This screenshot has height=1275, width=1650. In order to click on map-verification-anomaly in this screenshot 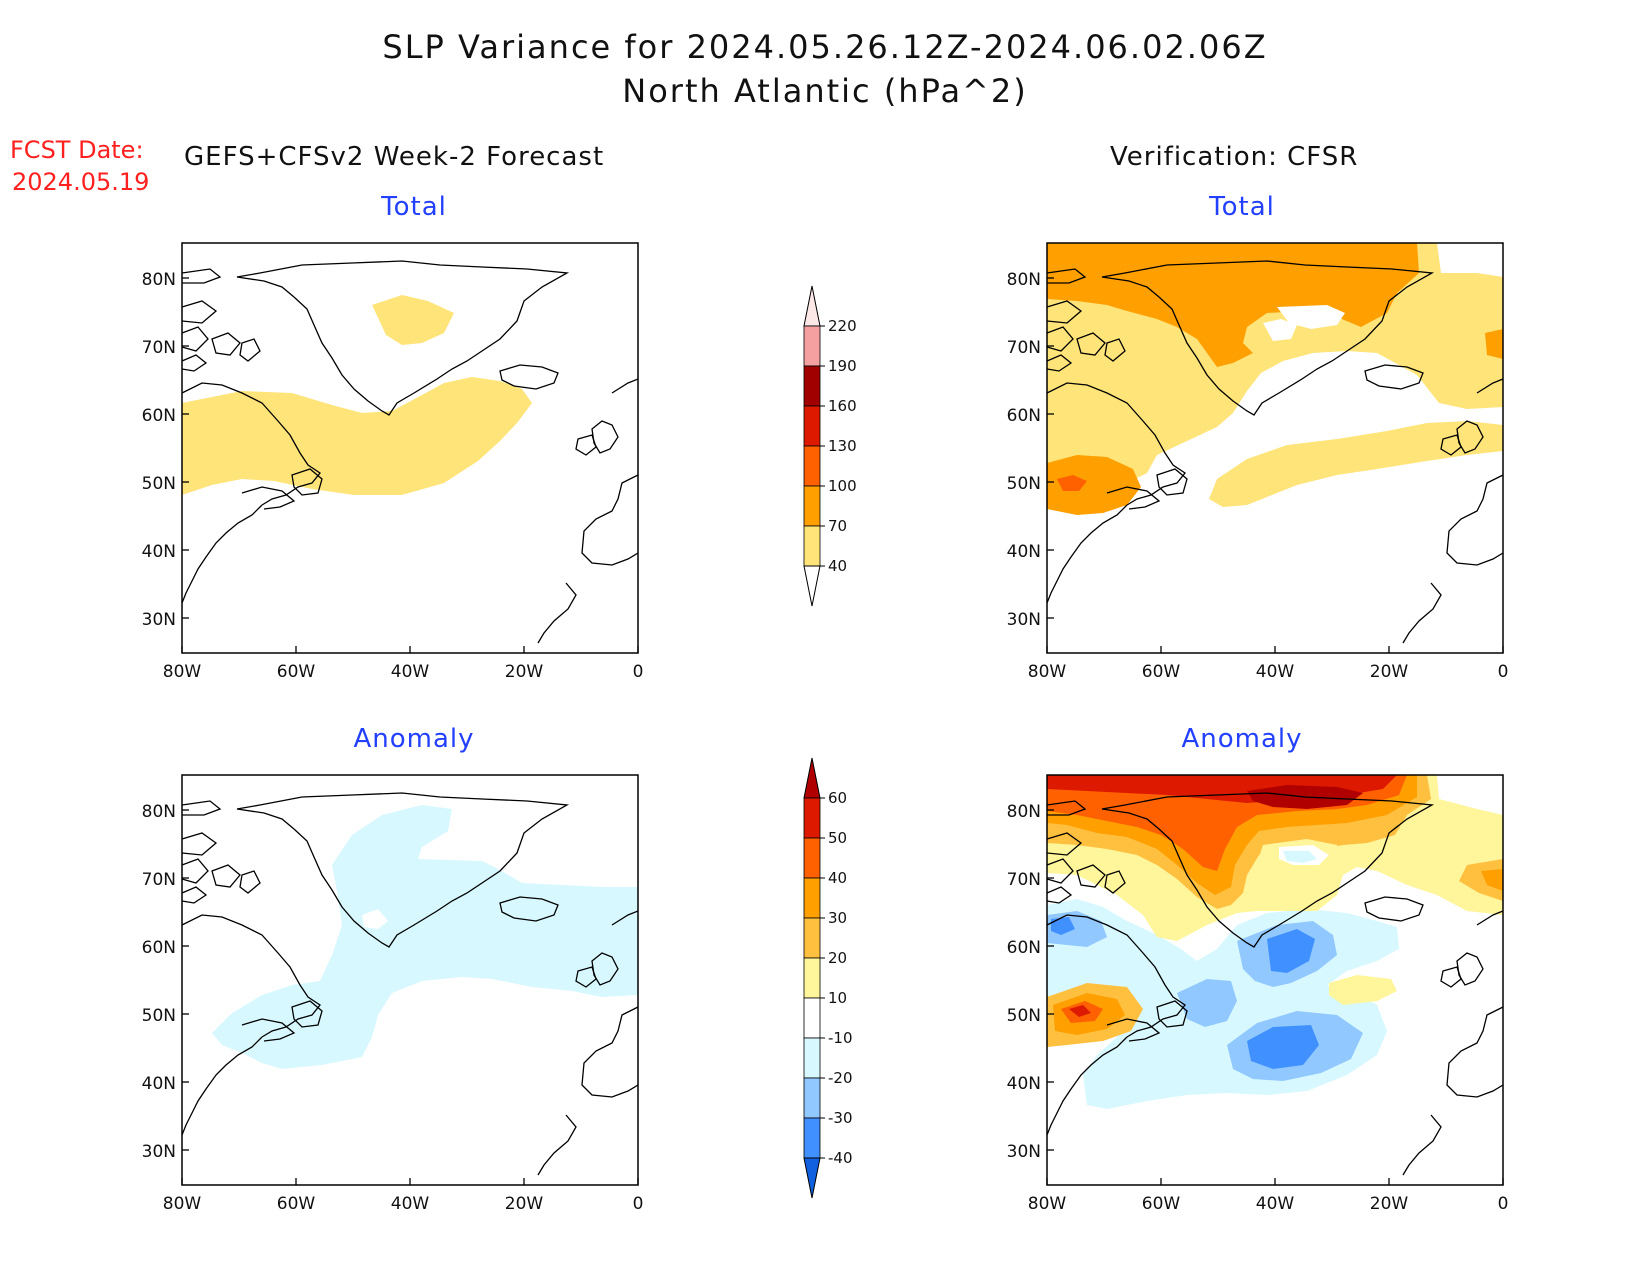, I will do `click(1275, 980)`.